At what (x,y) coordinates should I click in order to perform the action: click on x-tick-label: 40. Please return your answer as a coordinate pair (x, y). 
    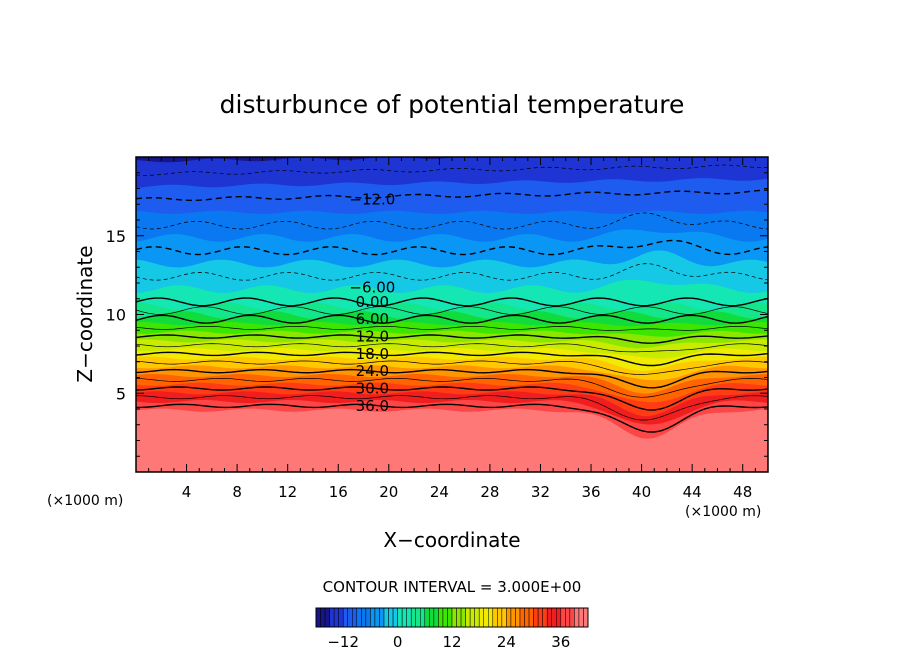
    Looking at the image, I should click on (641, 492).